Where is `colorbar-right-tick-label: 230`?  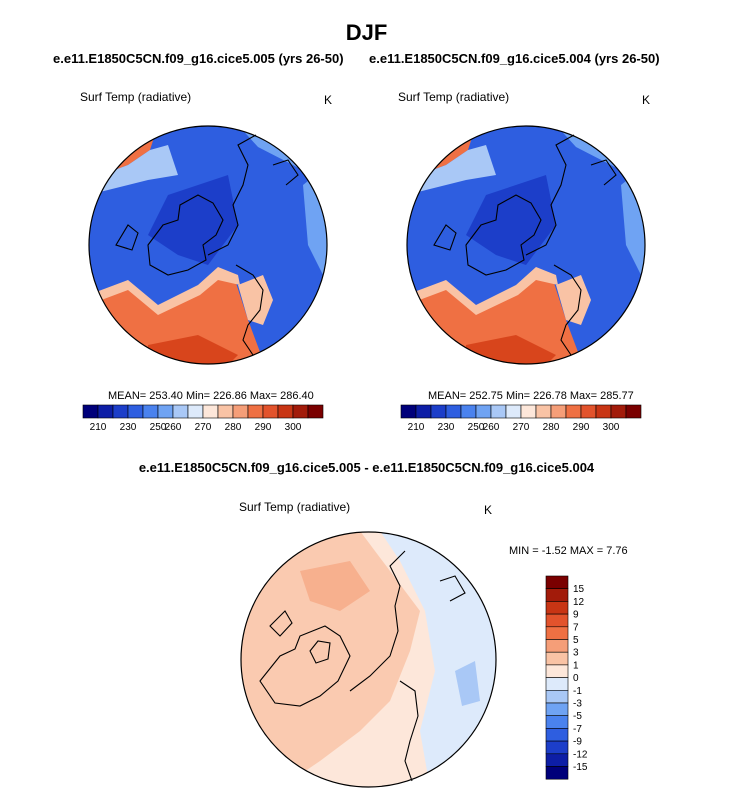
colorbar-right-tick-label: 230 is located at coordinates (446, 427).